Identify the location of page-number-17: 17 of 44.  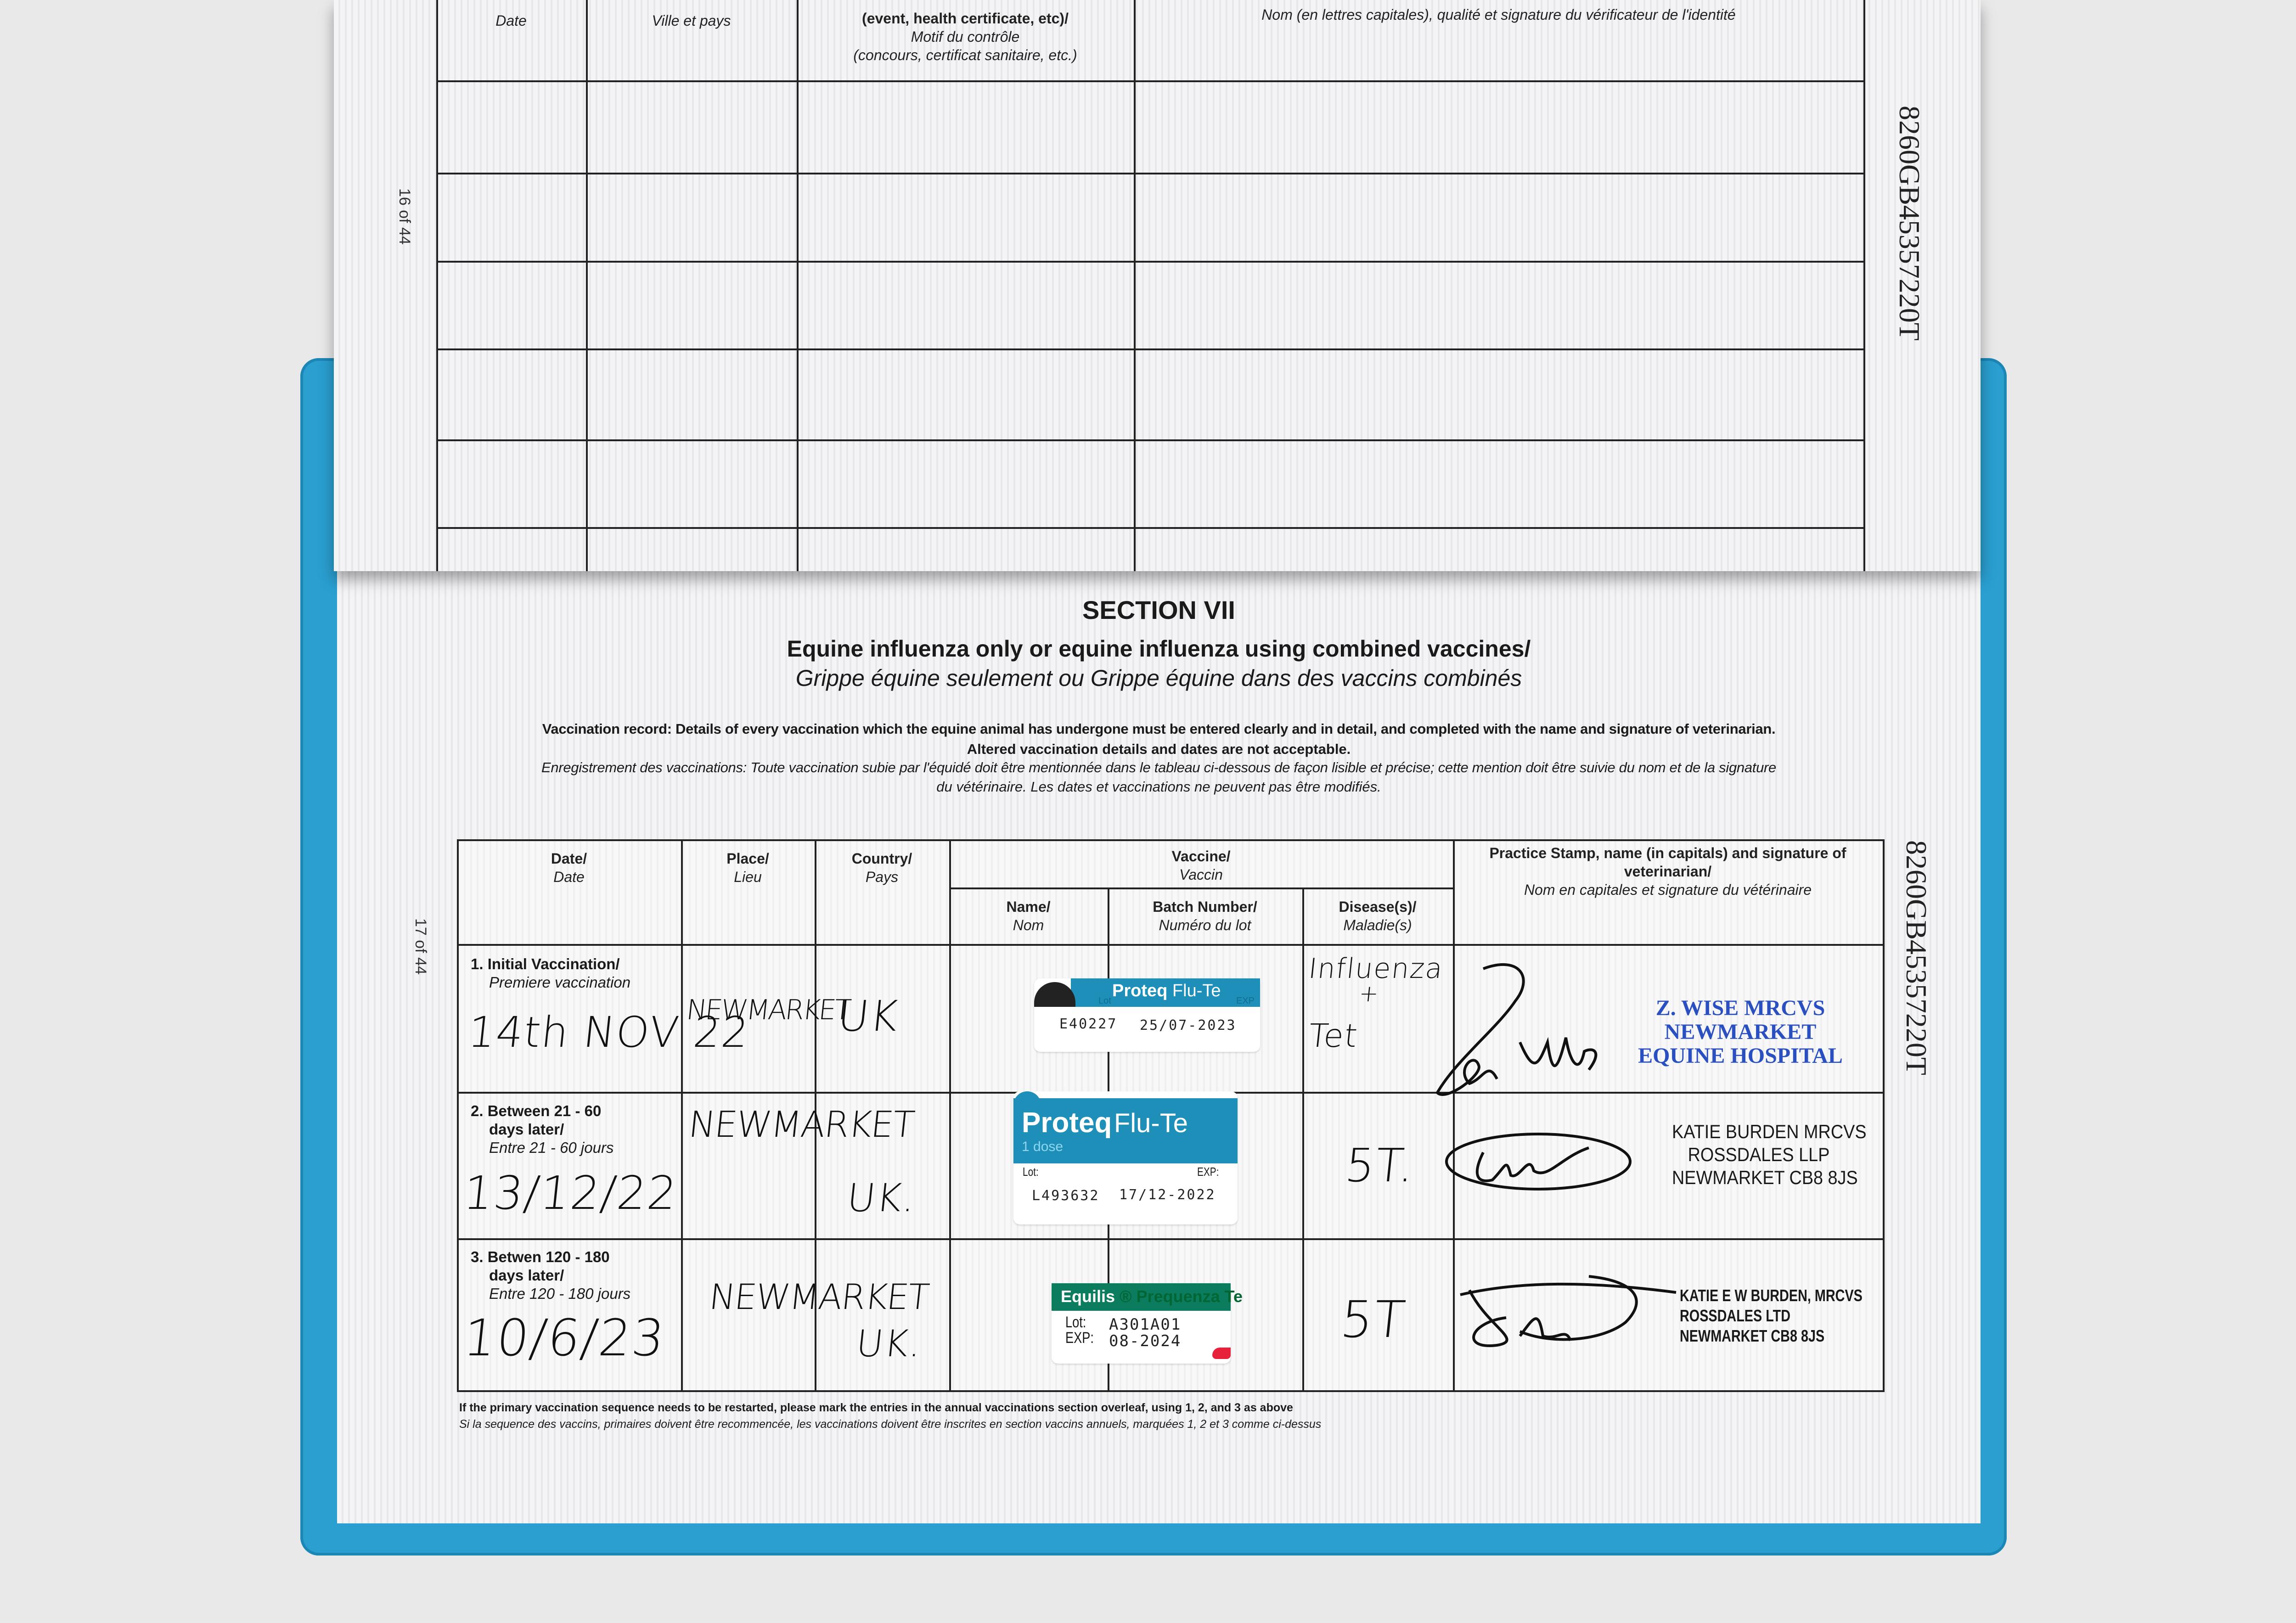
(420, 946).